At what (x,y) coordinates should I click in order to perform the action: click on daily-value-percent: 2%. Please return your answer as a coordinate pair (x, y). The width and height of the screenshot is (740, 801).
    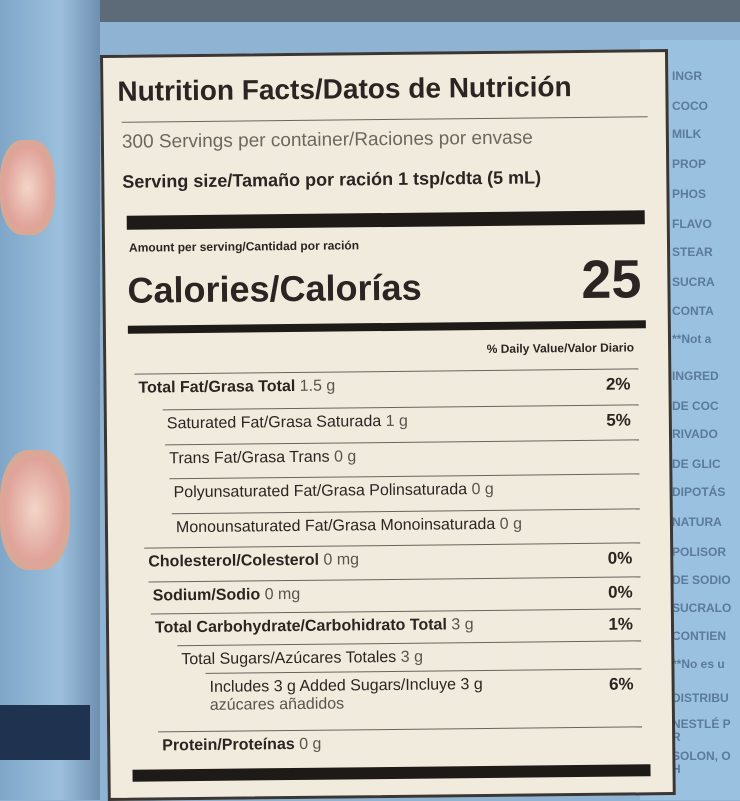
    Looking at the image, I should click on (618, 384).